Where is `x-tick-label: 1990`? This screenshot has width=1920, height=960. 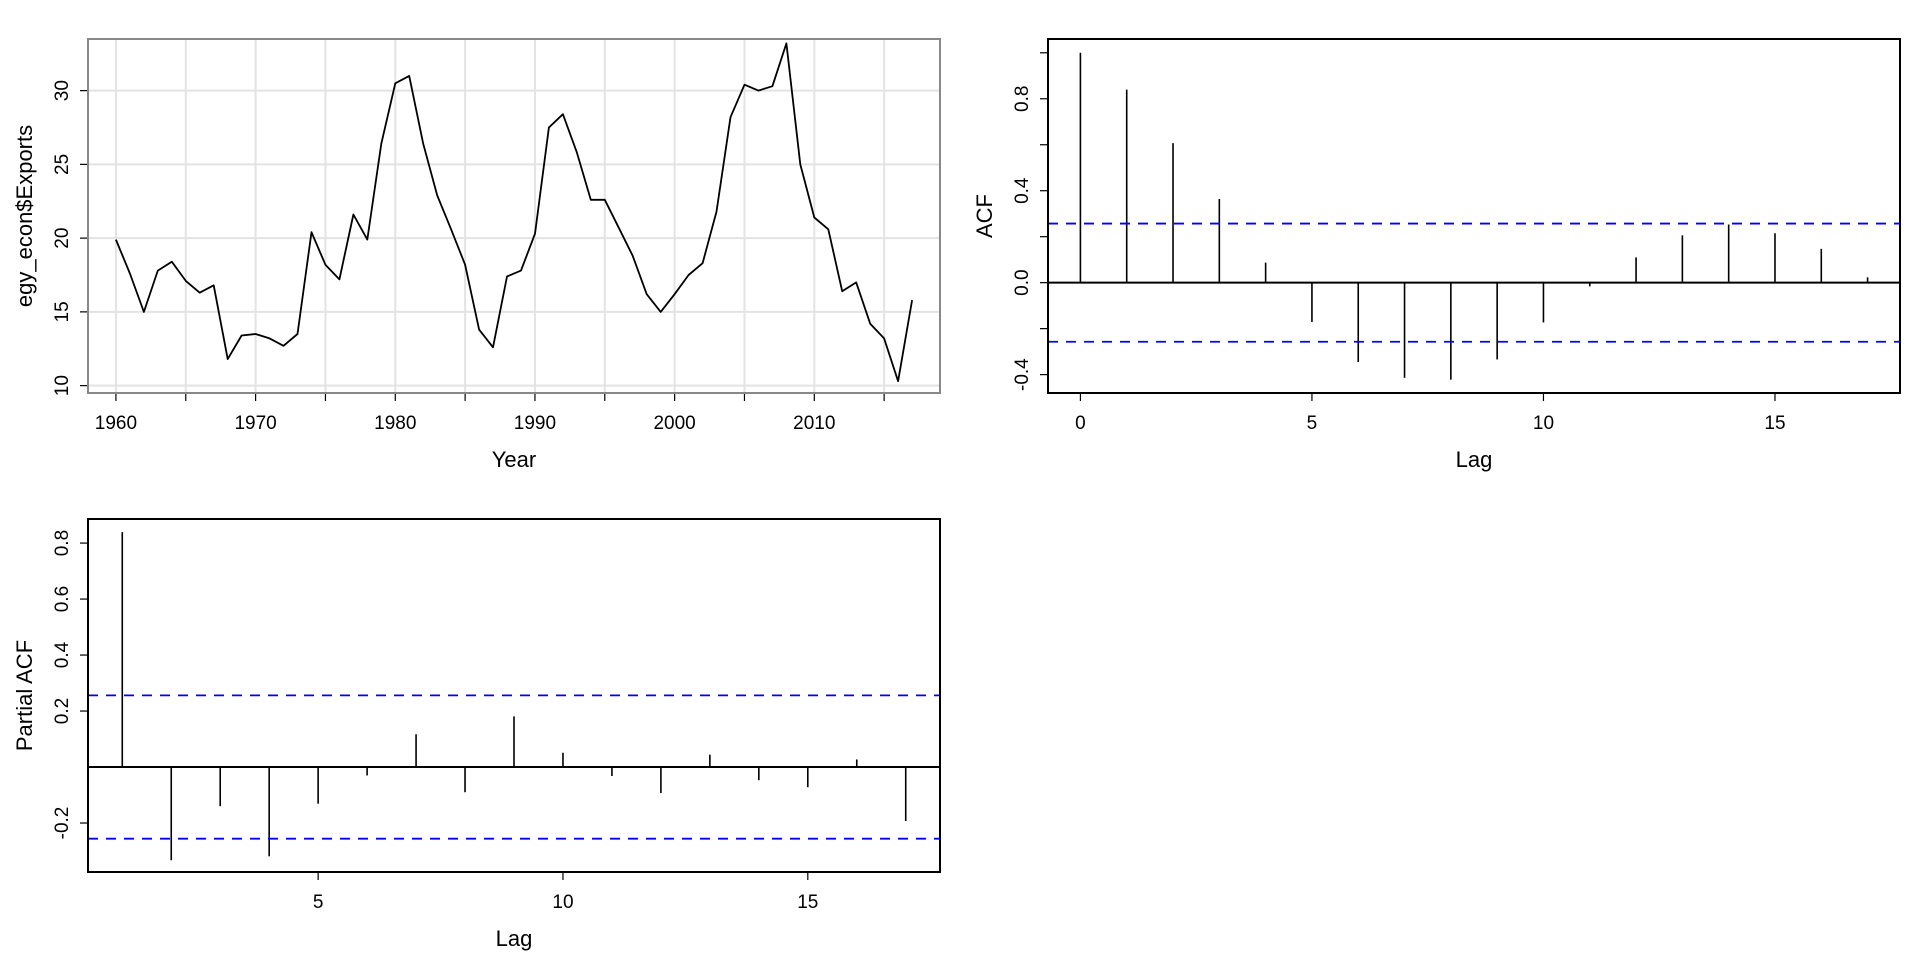 x-tick-label: 1990 is located at coordinates (535, 423).